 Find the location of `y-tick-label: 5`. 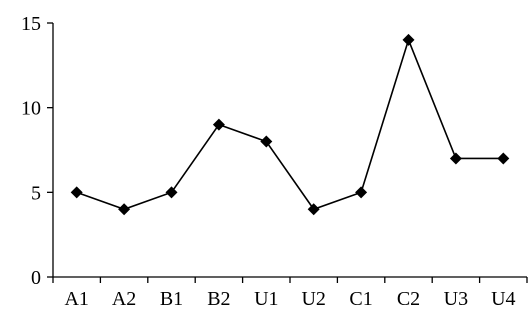

y-tick-label: 5 is located at coordinates (36, 193).